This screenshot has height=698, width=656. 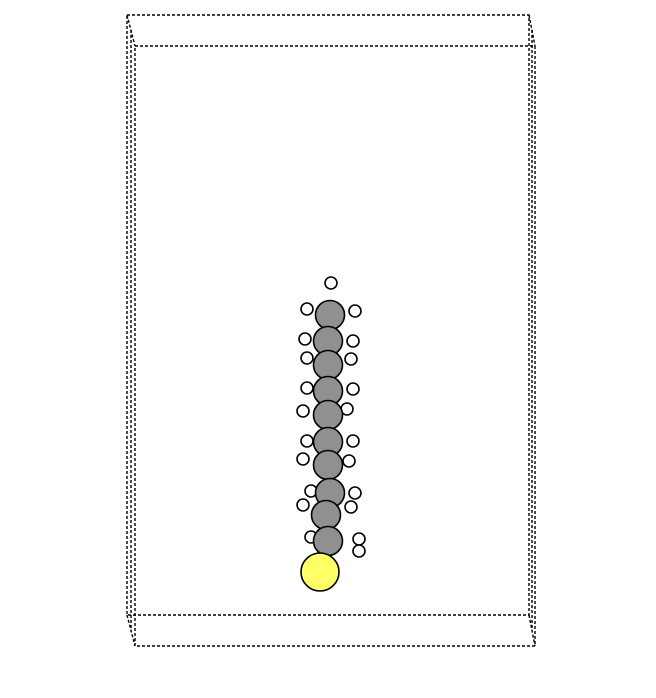 I want to click on carbon-atoms, so click(x=328, y=428).